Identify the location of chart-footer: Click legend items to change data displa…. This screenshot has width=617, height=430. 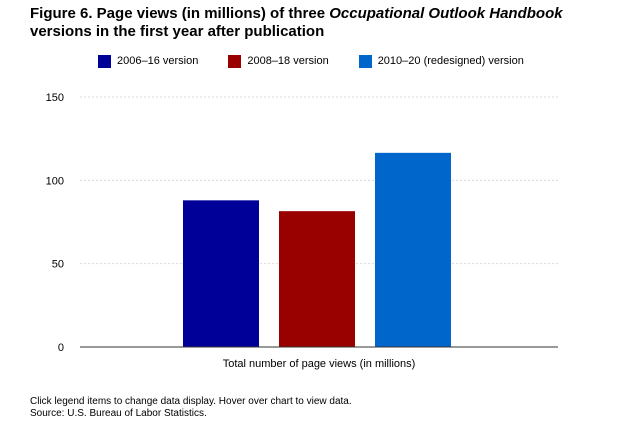
(191, 408).